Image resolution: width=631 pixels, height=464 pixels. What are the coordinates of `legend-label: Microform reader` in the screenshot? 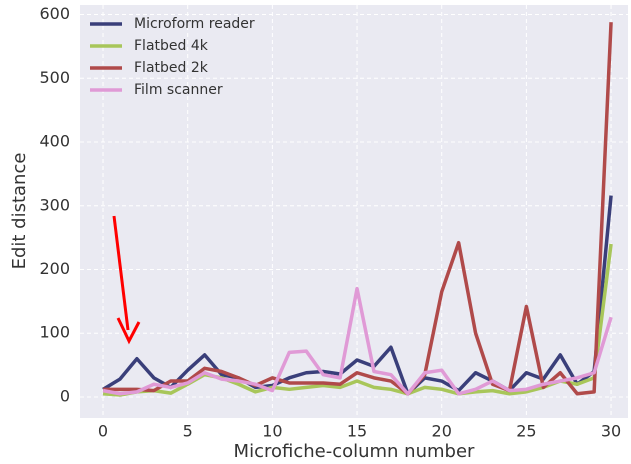 It's located at (194, 24).